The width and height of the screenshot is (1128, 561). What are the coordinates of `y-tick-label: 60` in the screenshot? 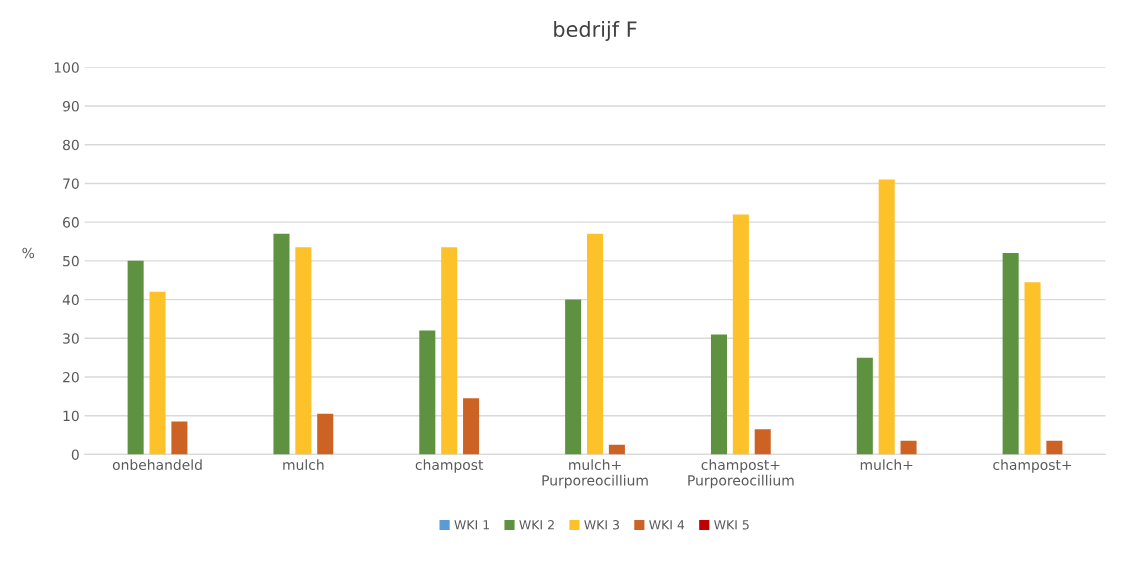 It's located at (71, 222).